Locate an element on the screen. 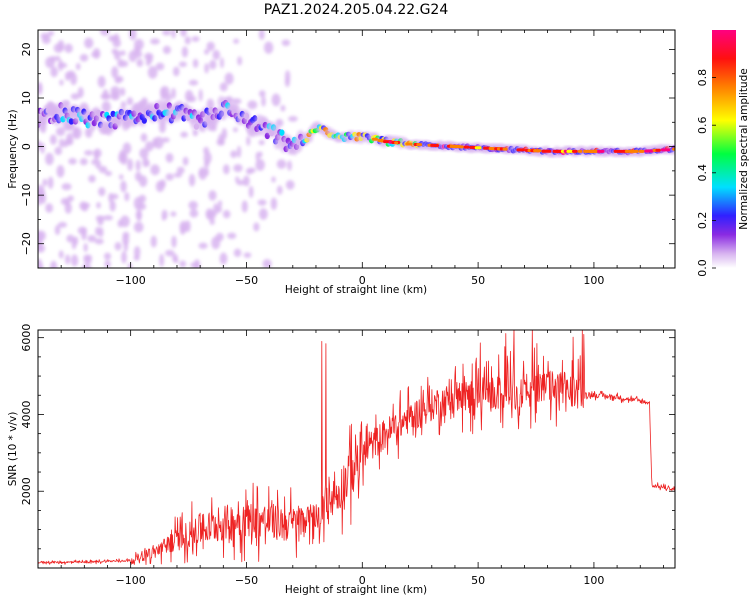  spectrogram-y-tick-label: 0 is located at coordinates (26, 146).